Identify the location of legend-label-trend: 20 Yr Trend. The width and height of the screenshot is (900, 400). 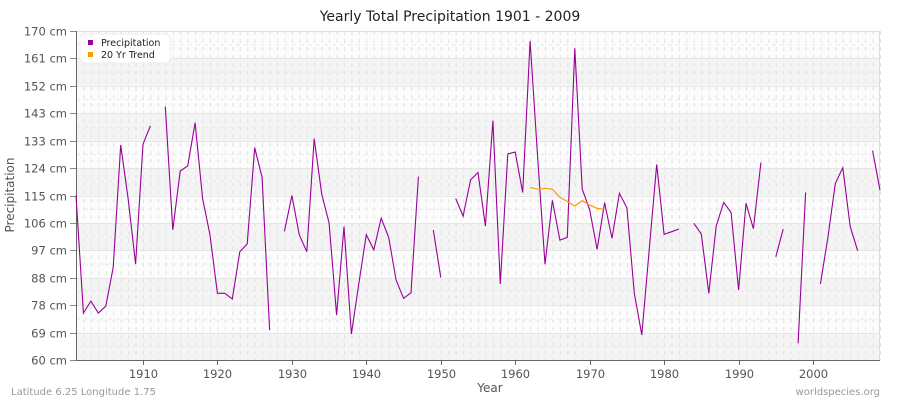
(128, 55).